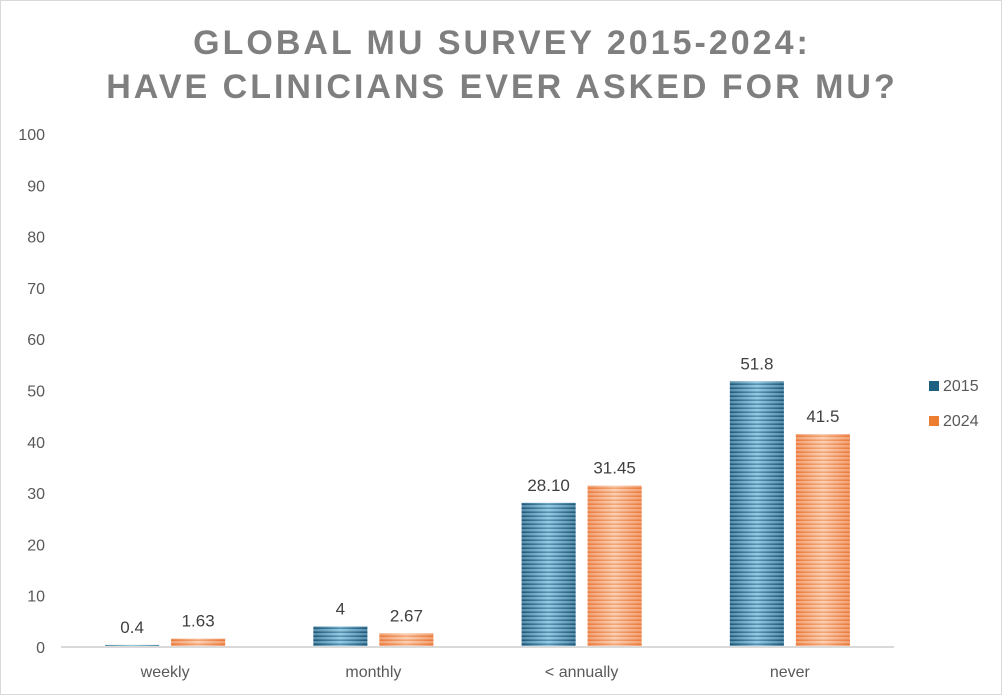  I want to click on data-label: 51.8, so click(756, 363).